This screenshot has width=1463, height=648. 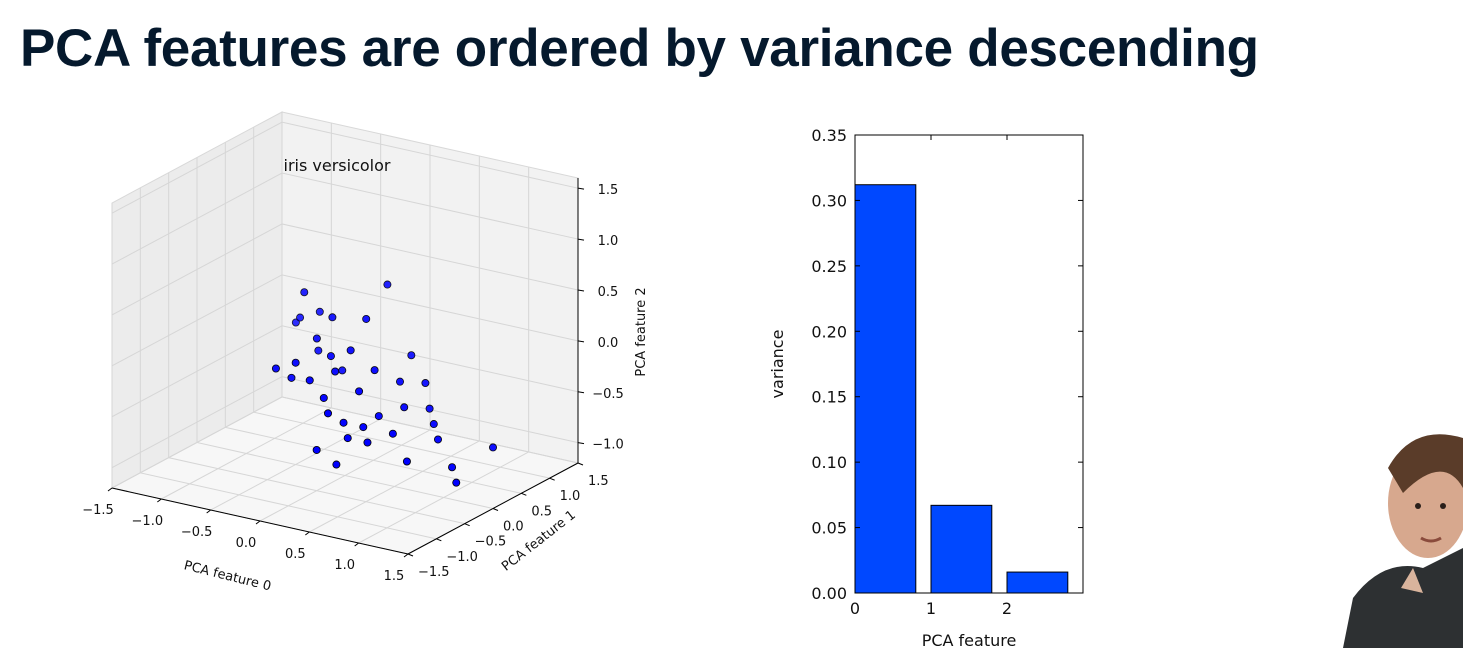 I want to click on z-axis-label: PCA feature 2, so click(x=641, y=331).